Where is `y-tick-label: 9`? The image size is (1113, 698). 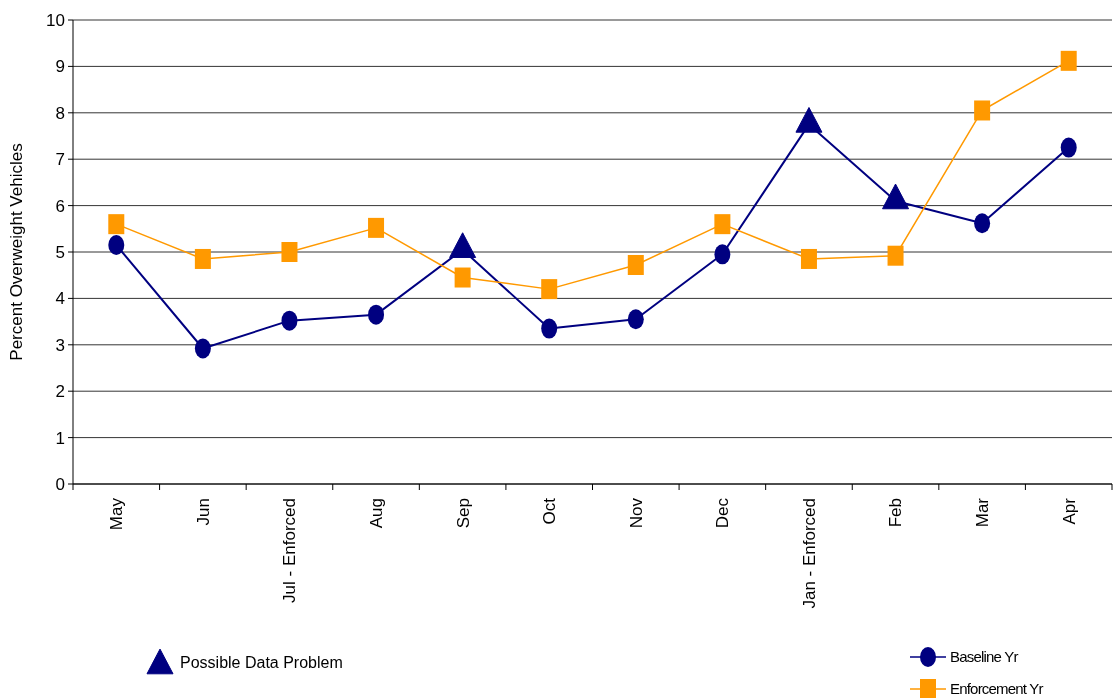
y-tick-label: 9 is located at coordinates (60, 67).